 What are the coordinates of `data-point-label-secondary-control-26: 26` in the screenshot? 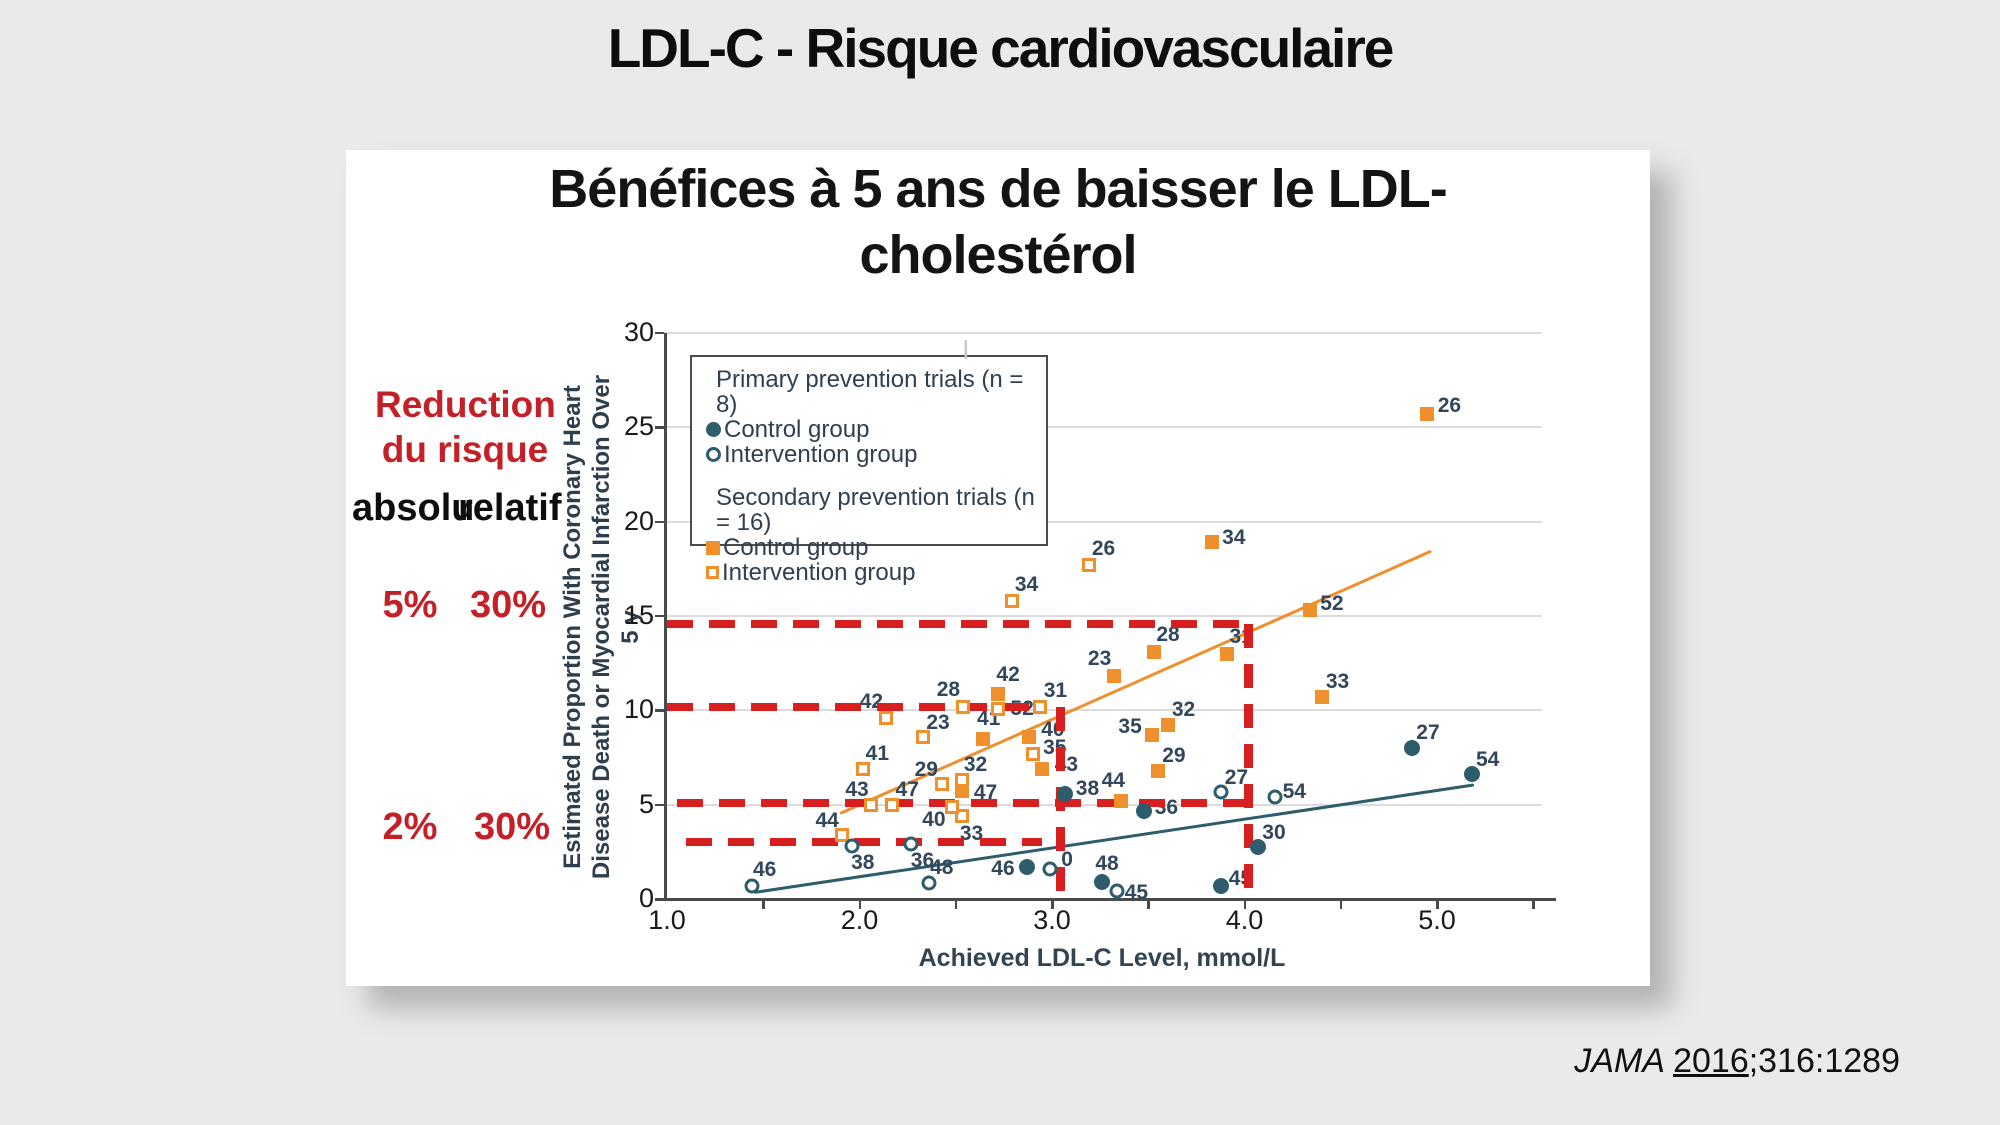 It's located at (1449, 406).